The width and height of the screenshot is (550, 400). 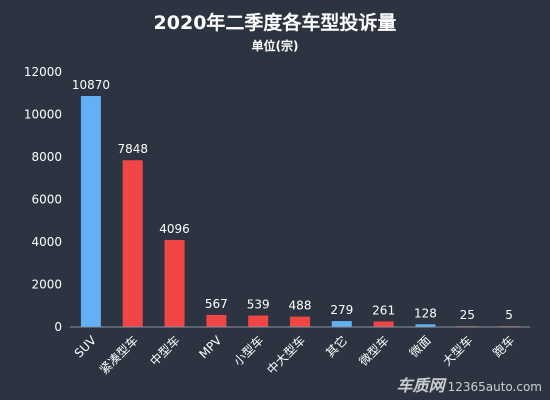 What do you see at coordinates (420, 385) in the screenshot?
I see `watermark-brand: 车质网` at bounding box center [420, 385].